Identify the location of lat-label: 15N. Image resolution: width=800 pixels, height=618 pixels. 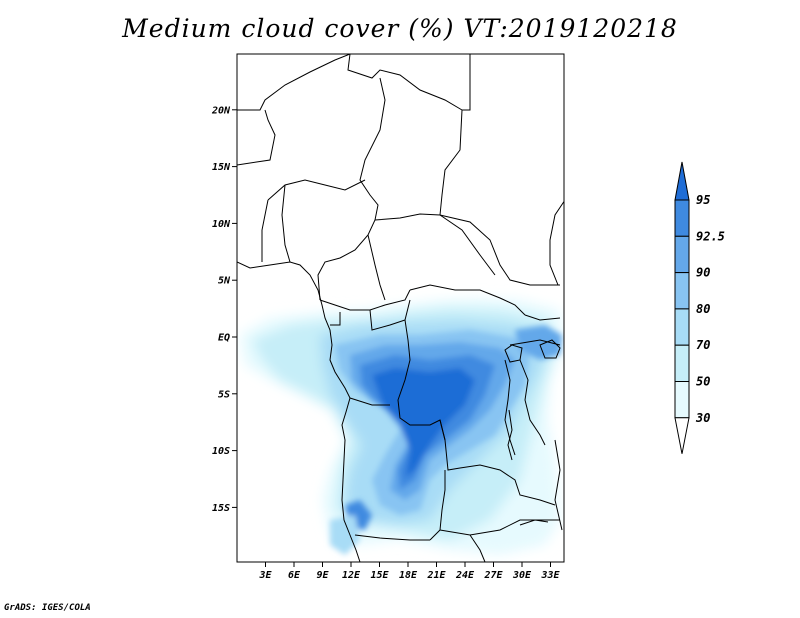
(221, 167).